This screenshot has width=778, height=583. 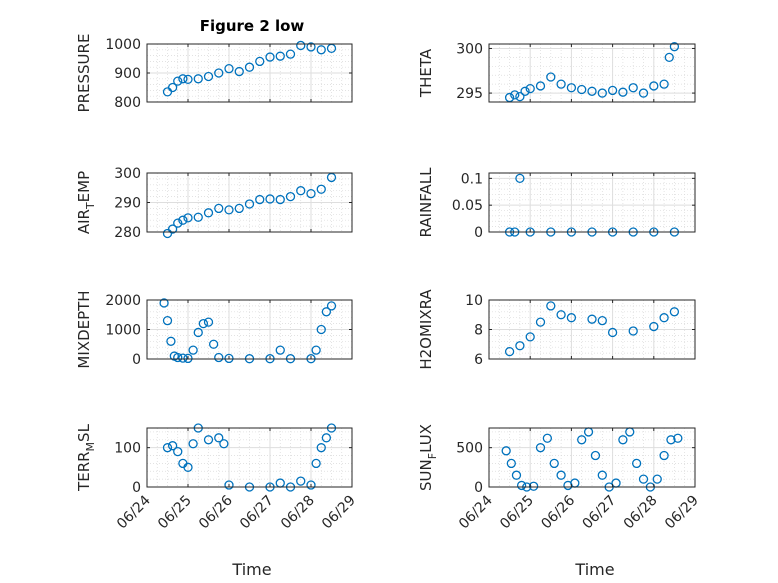 I want to click on x-axis-label-left: Time, so click(x=251, y=569).